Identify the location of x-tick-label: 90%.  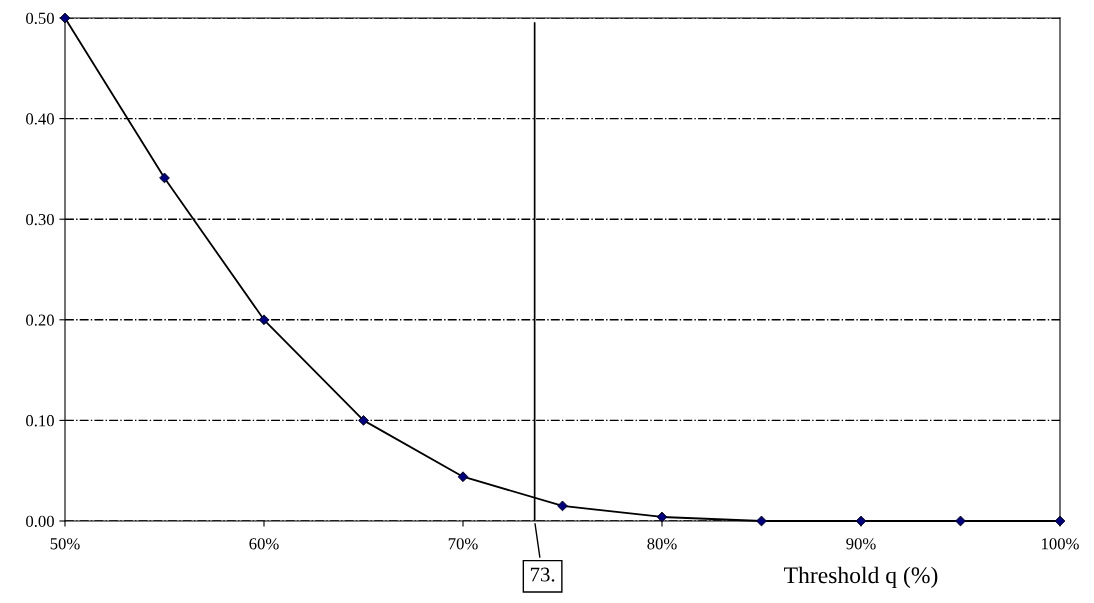
(861, 544).